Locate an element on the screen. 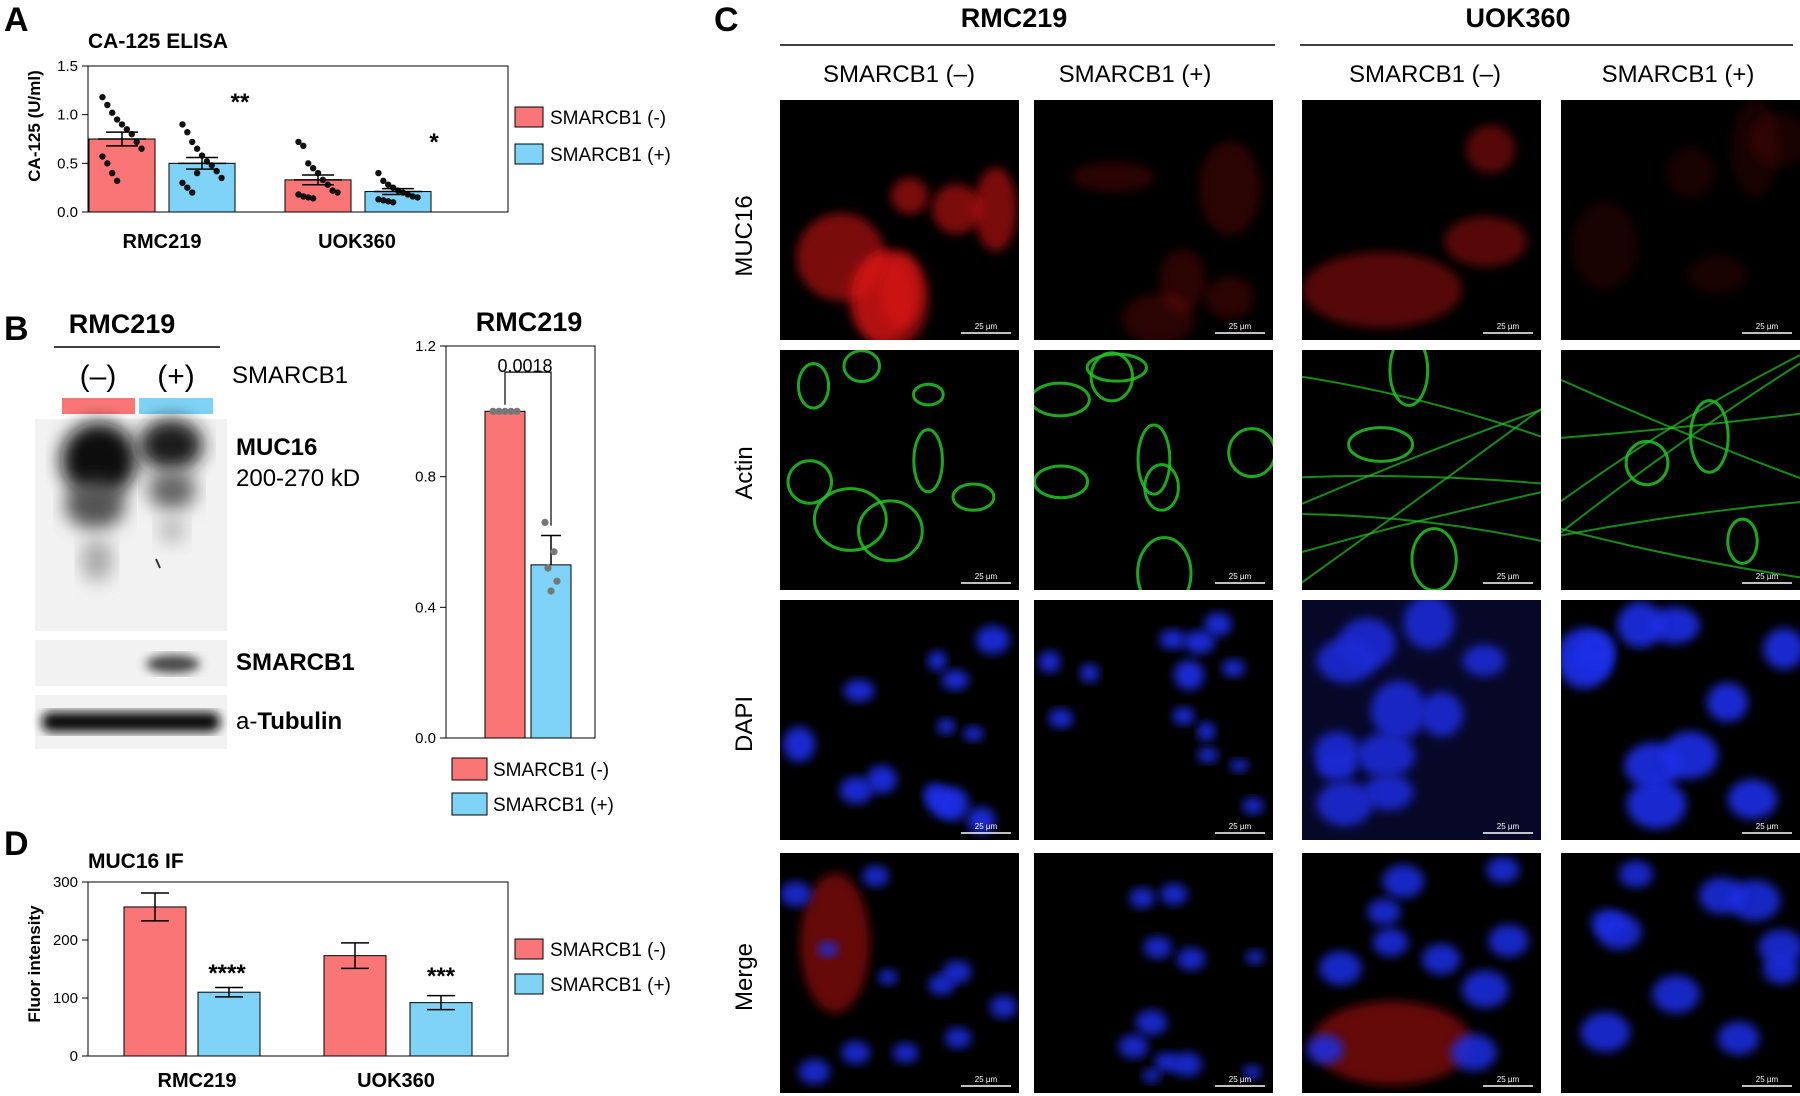  band-label-muc16: MUC16 is located at coordinates (276, 447).